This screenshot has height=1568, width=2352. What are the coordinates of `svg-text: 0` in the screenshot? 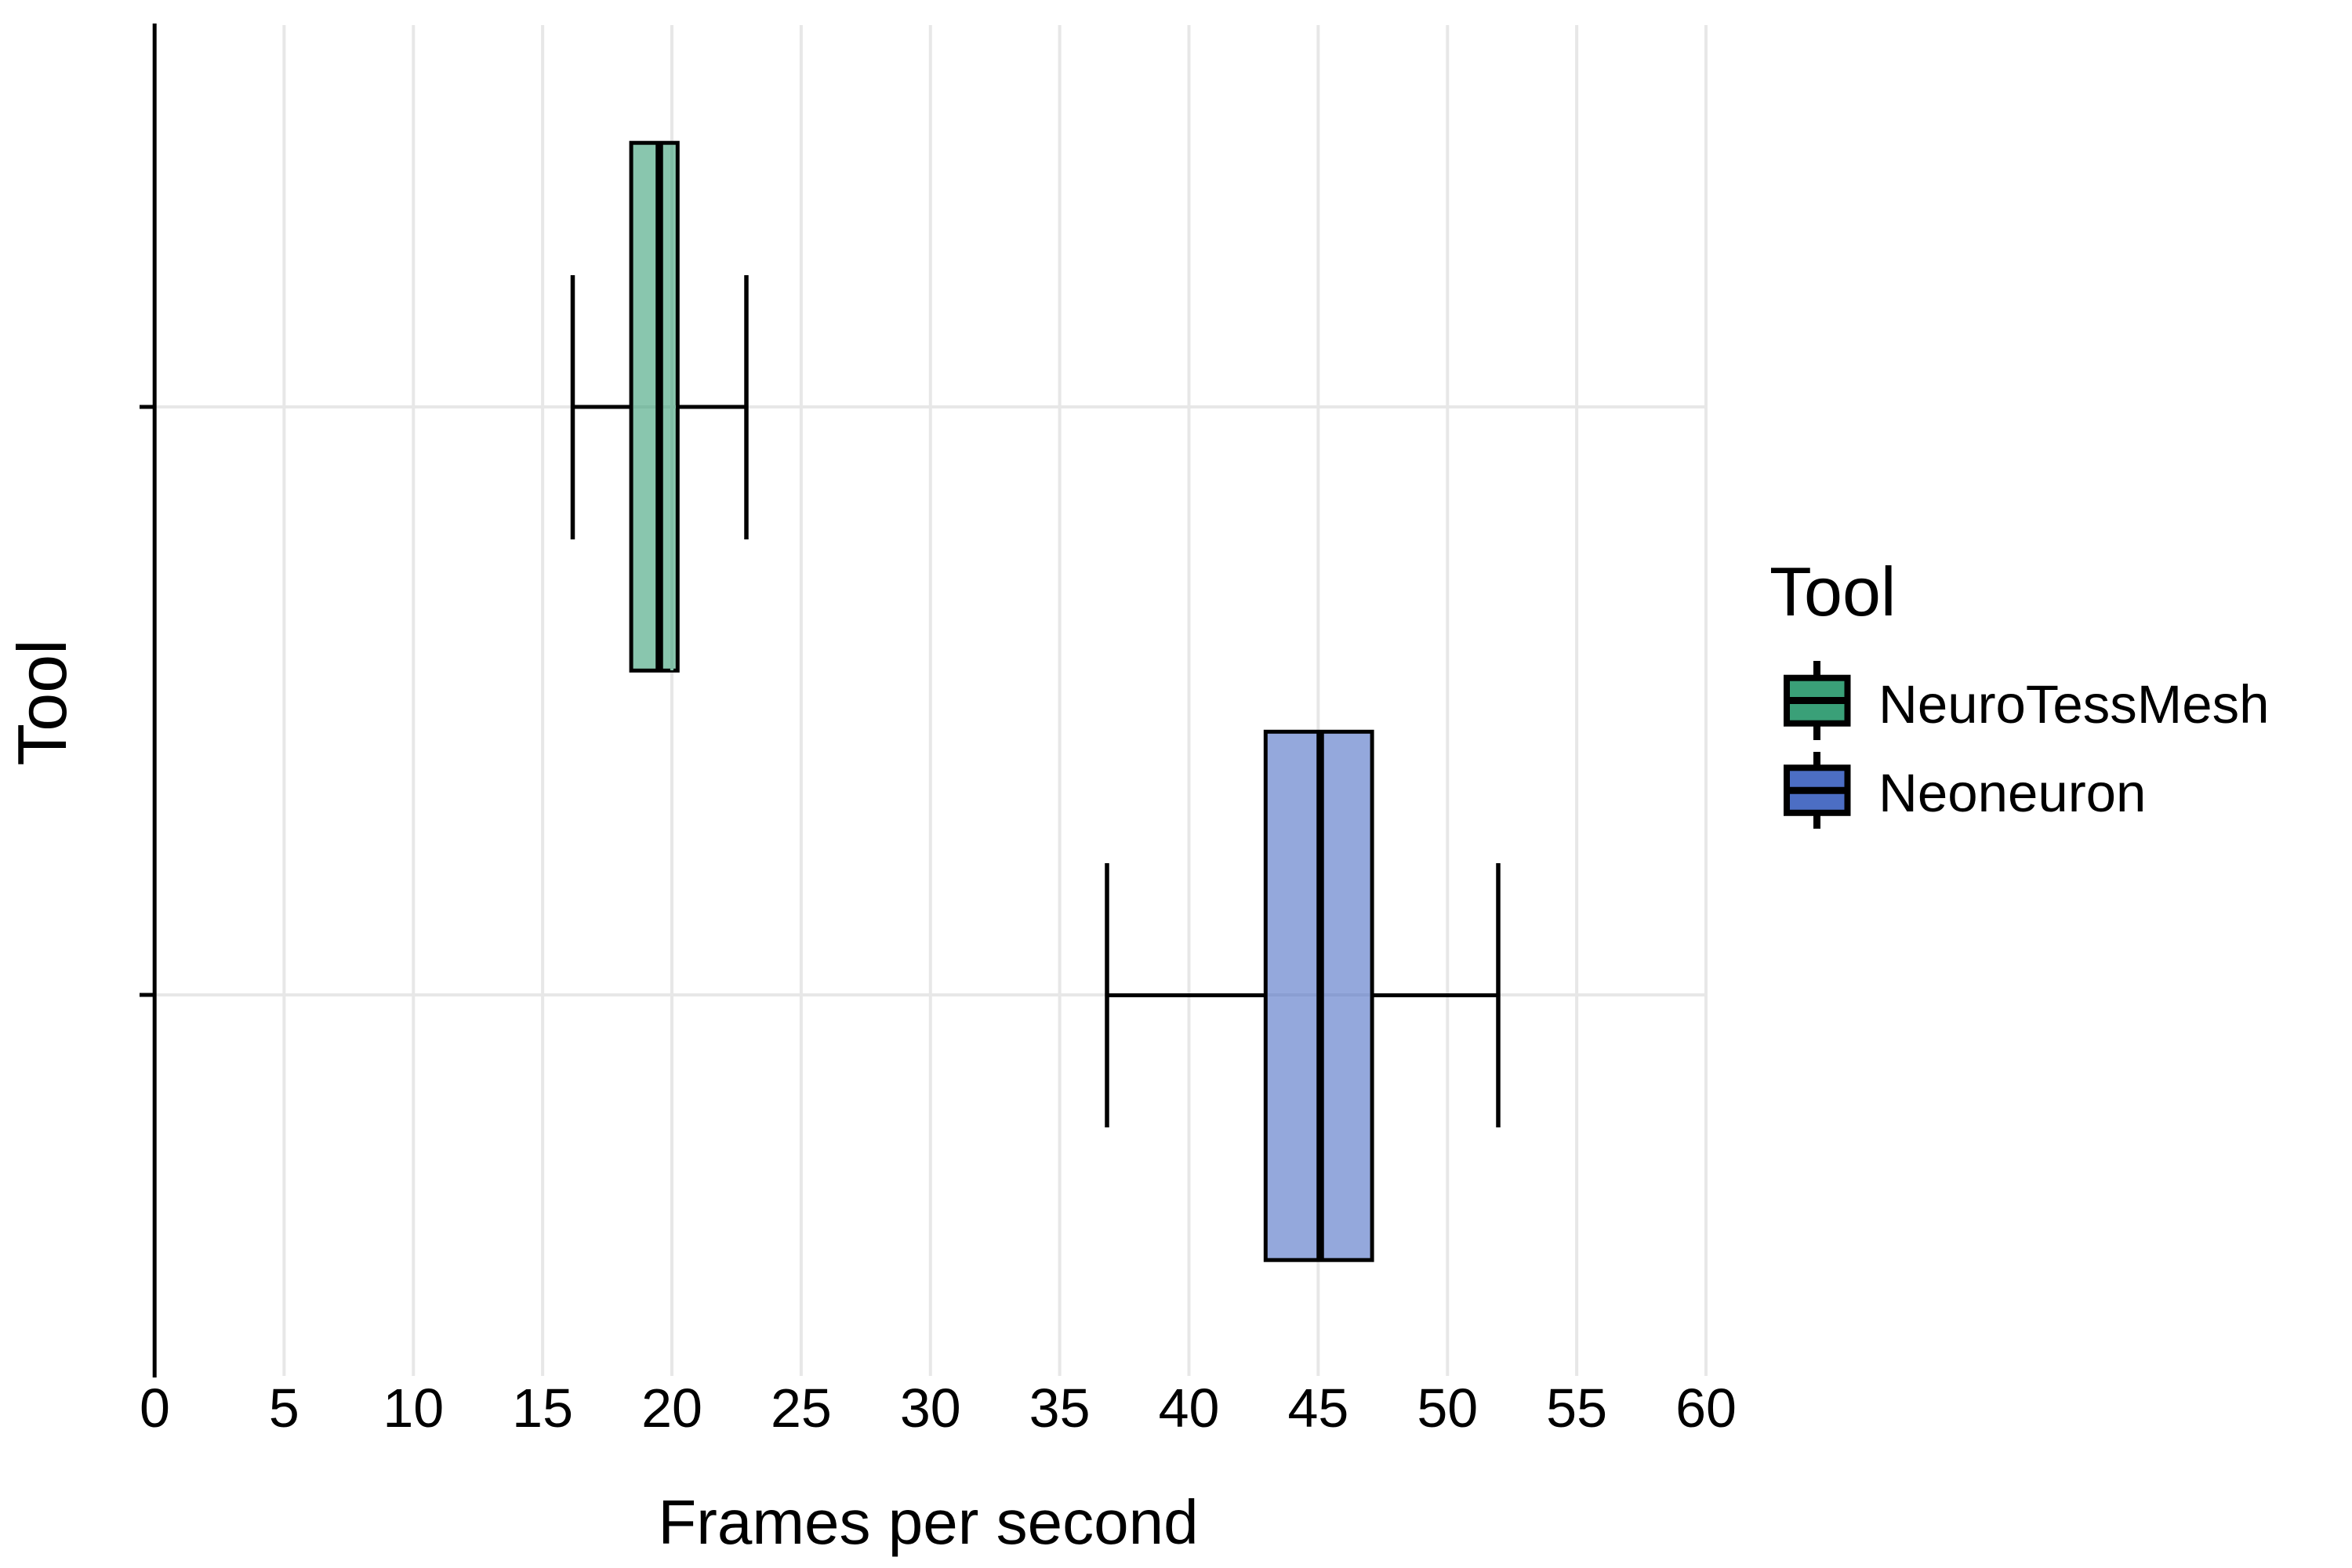 It's located at (155, 1408).